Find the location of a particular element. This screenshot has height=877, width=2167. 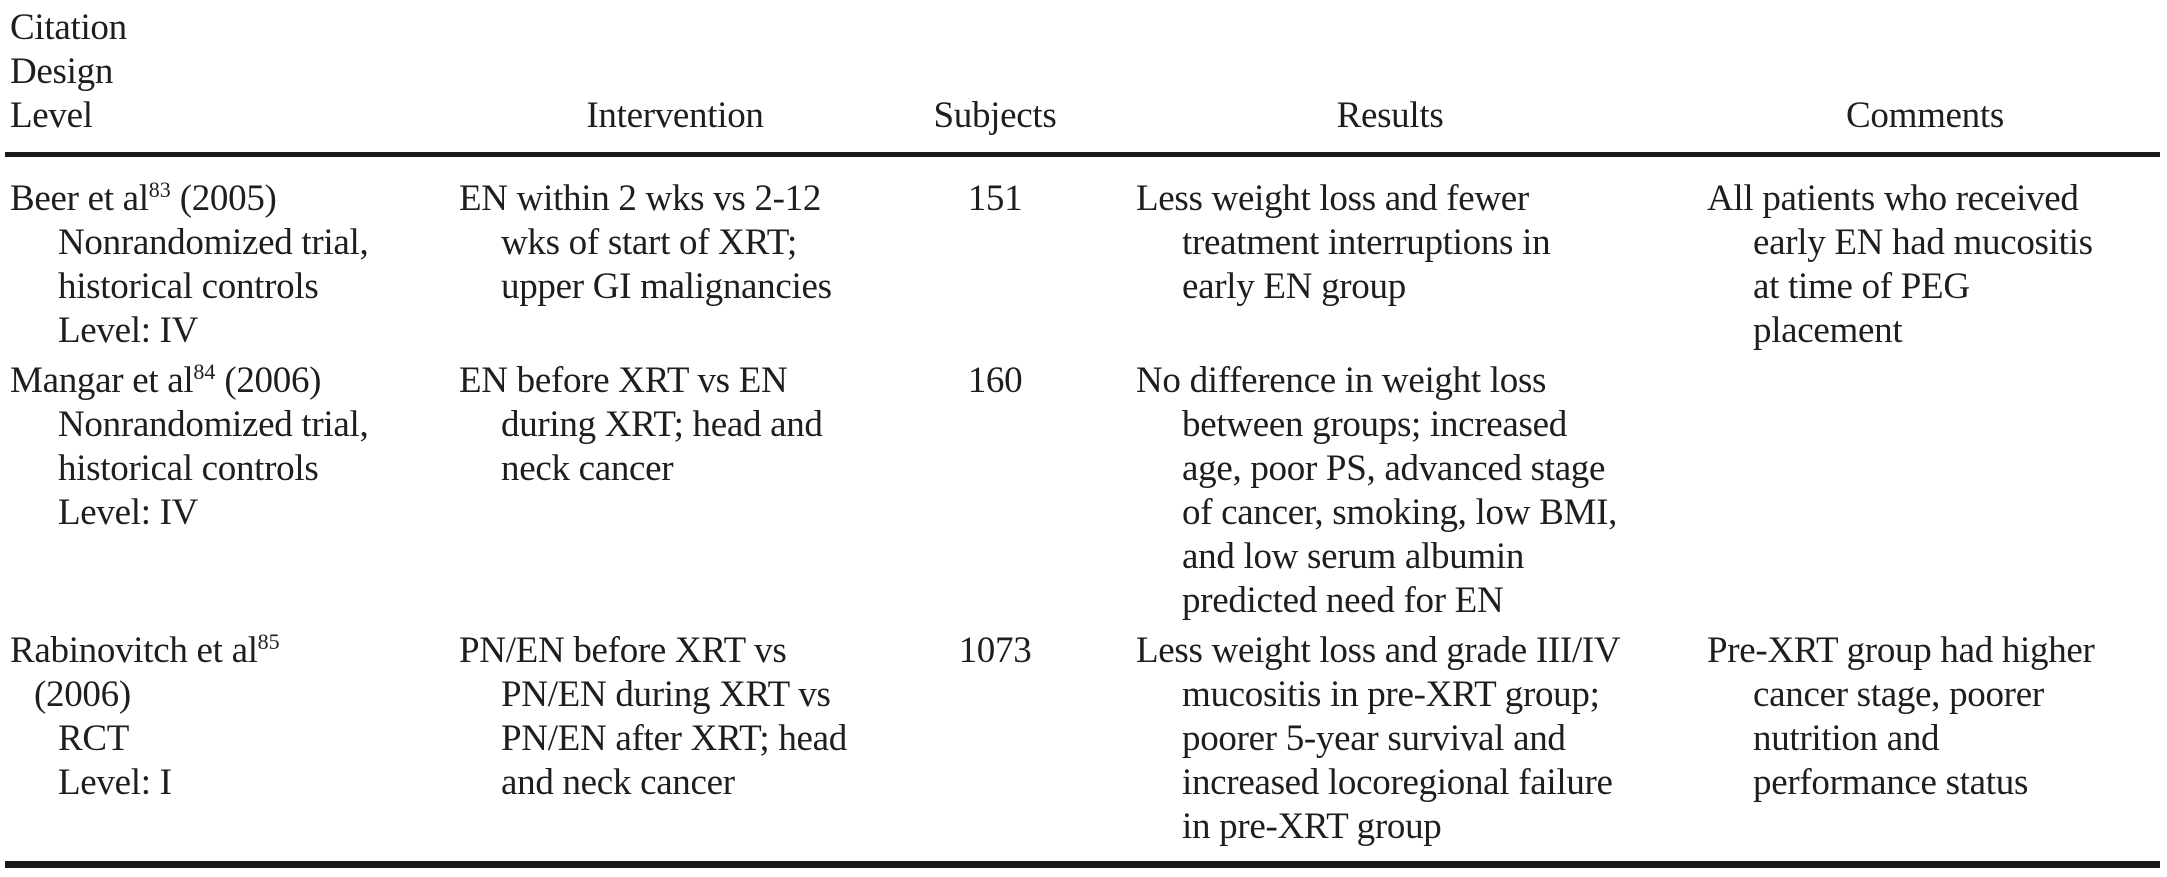

header-level-label: Level is located at coordinates (51, 115).